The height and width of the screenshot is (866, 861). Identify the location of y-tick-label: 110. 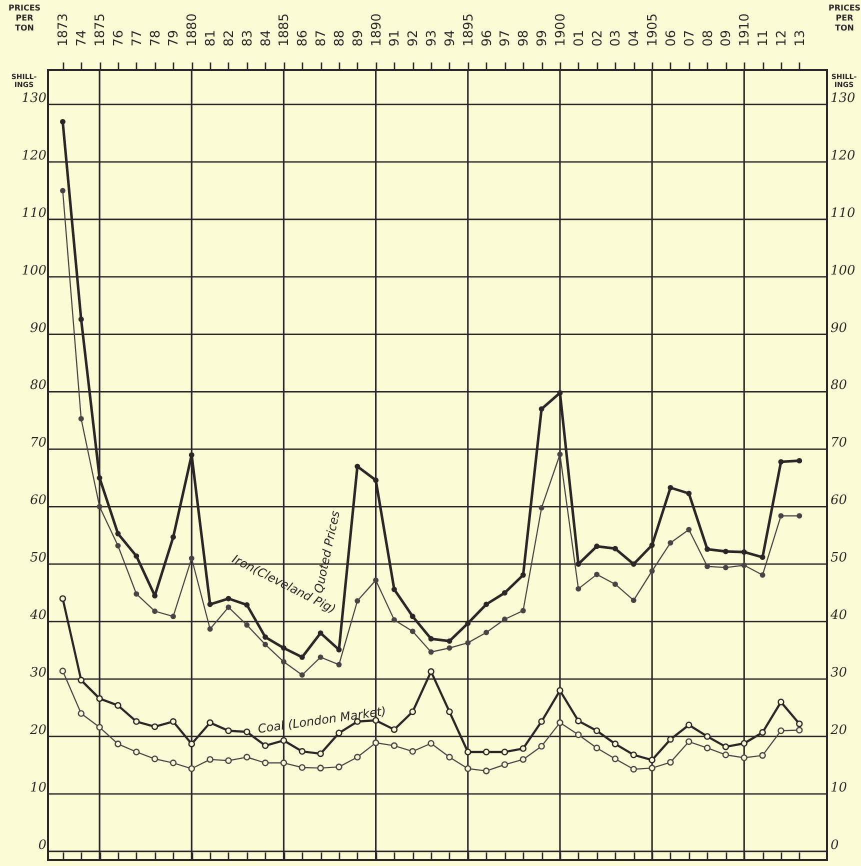
(34, 213).